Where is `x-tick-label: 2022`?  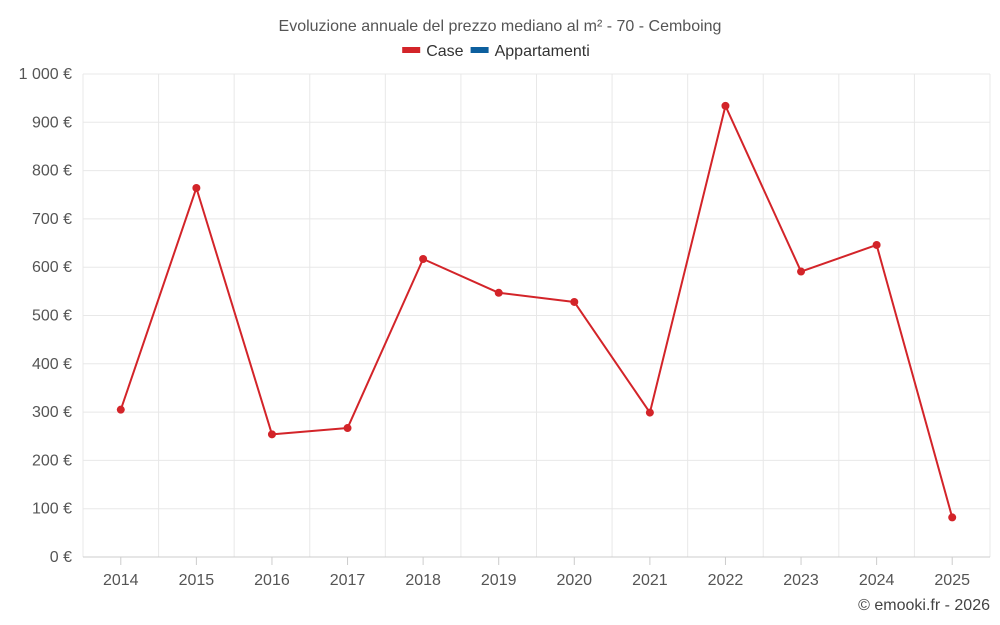 x-tick-label: 2022 is located at coordinates (726, 580).